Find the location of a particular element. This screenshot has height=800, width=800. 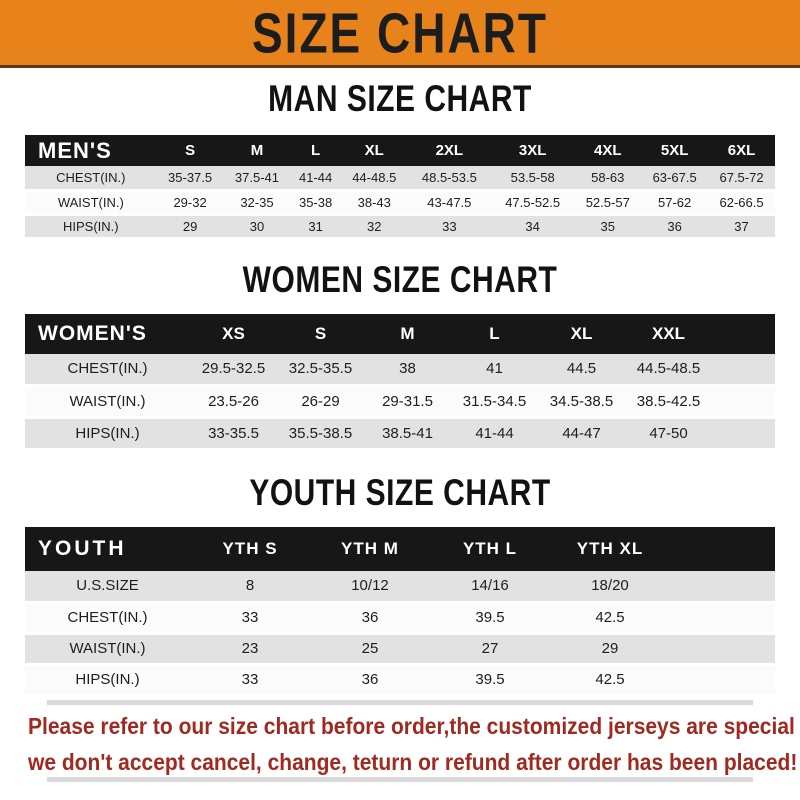

size-cell: 31.5-34.5 is located at coordinates (494, 401).